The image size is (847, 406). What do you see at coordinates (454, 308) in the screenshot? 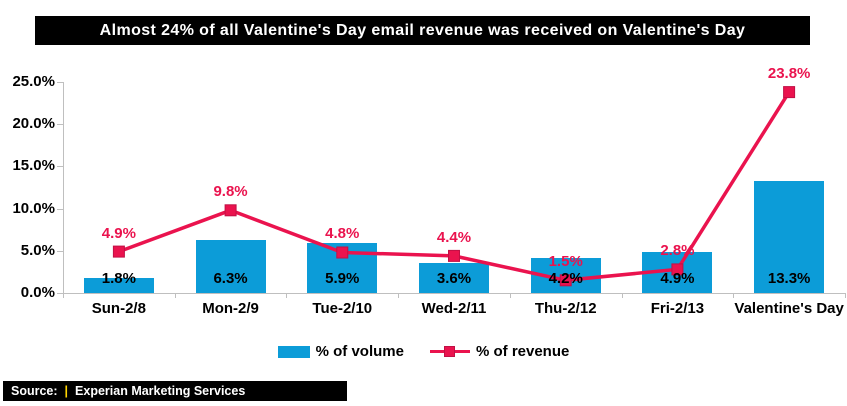
I see `x-axis-label-Wed-2/11: Wed-2/11` at bounding box center [454, 308].